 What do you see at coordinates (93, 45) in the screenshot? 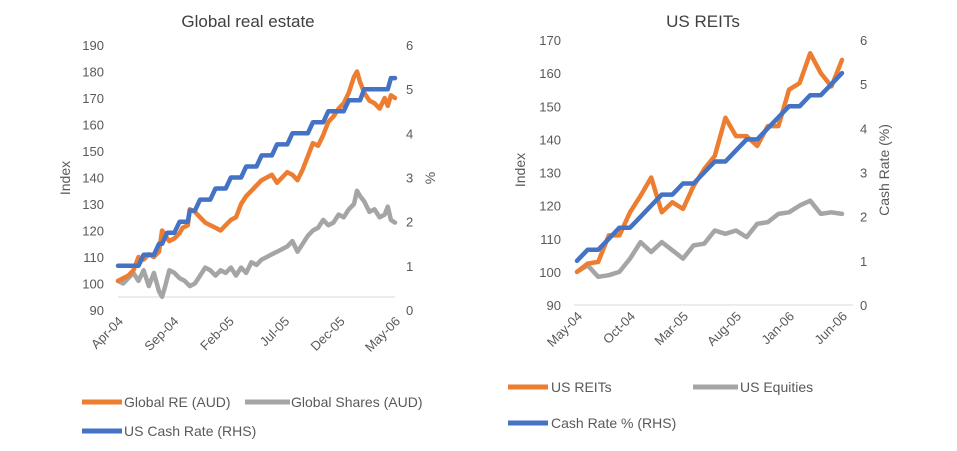
I see `y-tick-label: 190` at bounding box center [93, 45].